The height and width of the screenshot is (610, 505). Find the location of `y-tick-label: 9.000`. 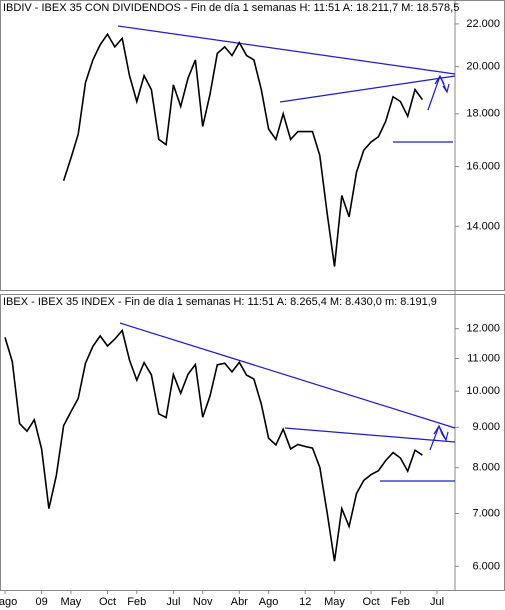

y-tick-label: 9.000 is located at coordinates (486, 427).